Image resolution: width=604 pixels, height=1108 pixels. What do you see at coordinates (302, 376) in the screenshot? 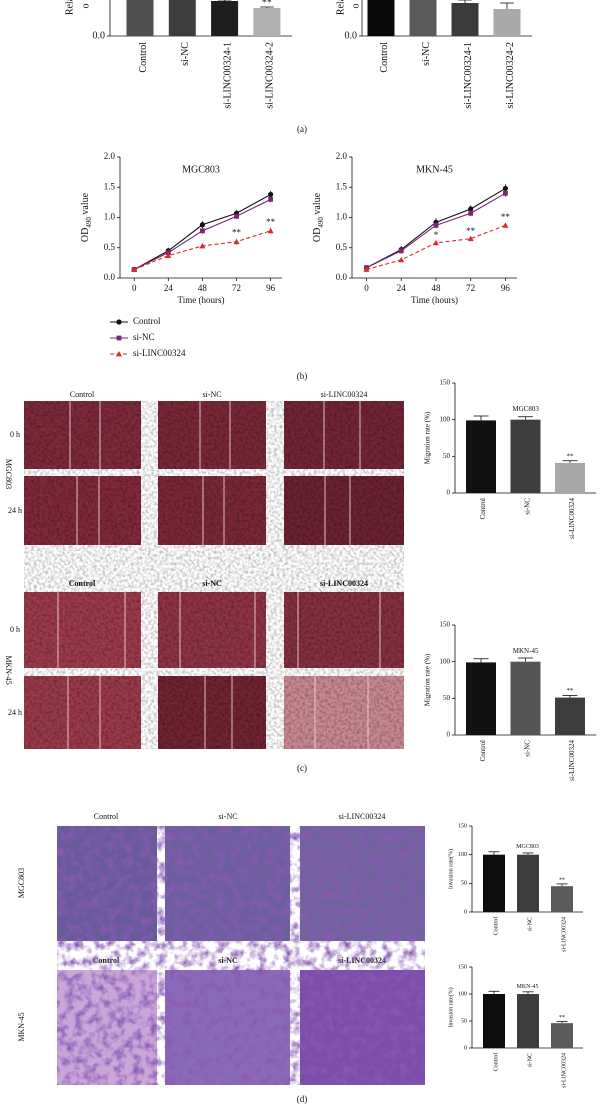
I see `panel-label: (b)` at bounding box center [302, 376].